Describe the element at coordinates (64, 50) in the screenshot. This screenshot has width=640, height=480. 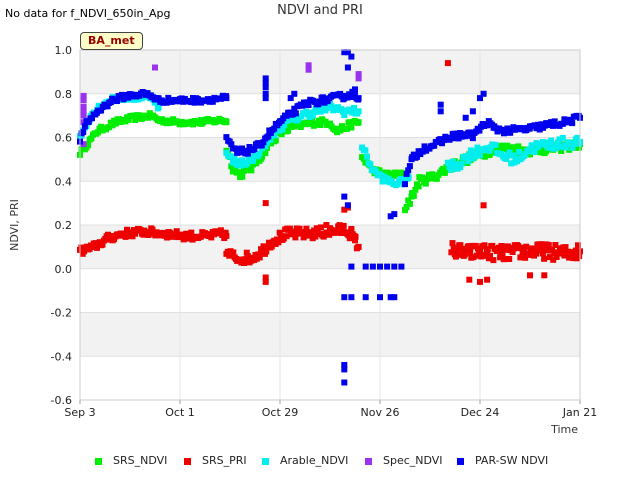
I see `y-tick-label: 1.0` at that location.